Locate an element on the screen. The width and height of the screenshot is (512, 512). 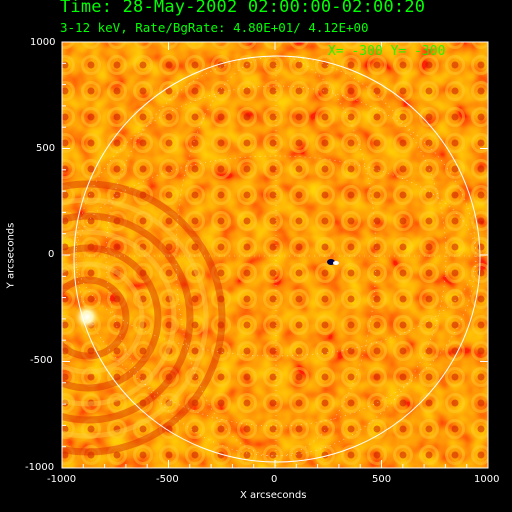
x-tick-label: 0 is located at coordinates (274, 479).